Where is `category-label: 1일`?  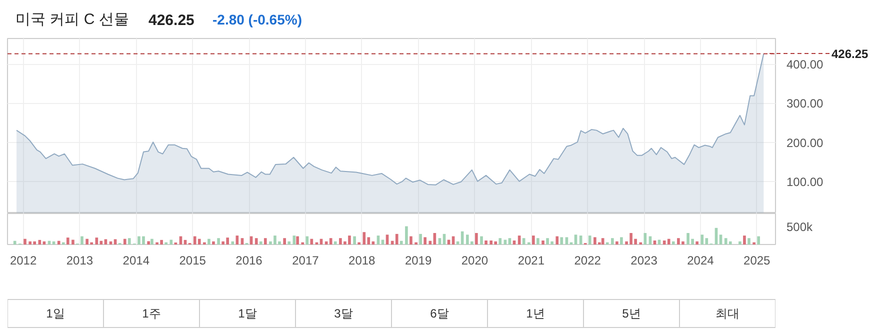 category-label: 1일 is located at coordinates (55, 313).